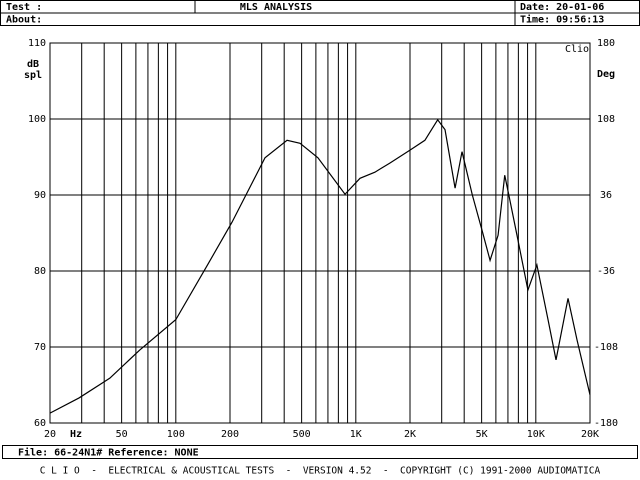  Describe the element at coordinates (606, 423) in the screenshot. I see `y2-tick-label: -180` at that location.